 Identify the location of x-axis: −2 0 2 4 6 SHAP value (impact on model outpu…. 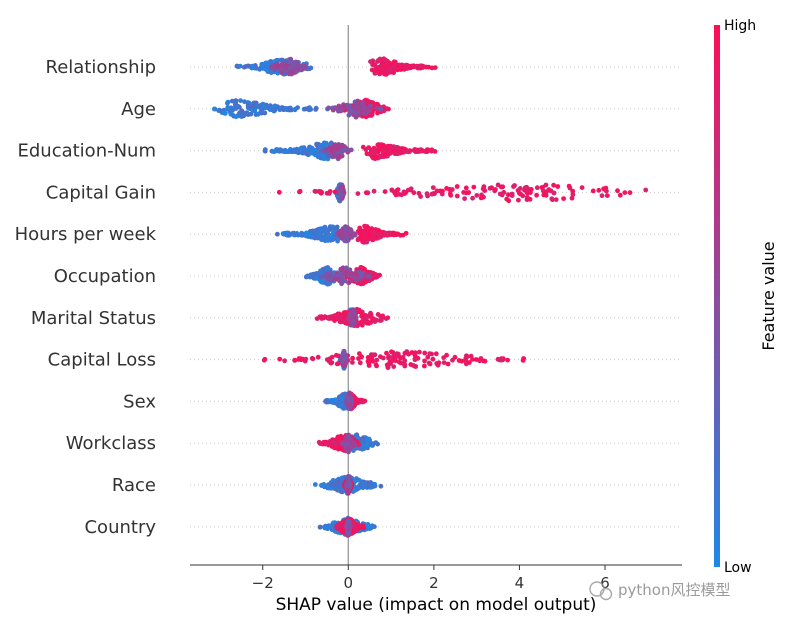
(436, 589).